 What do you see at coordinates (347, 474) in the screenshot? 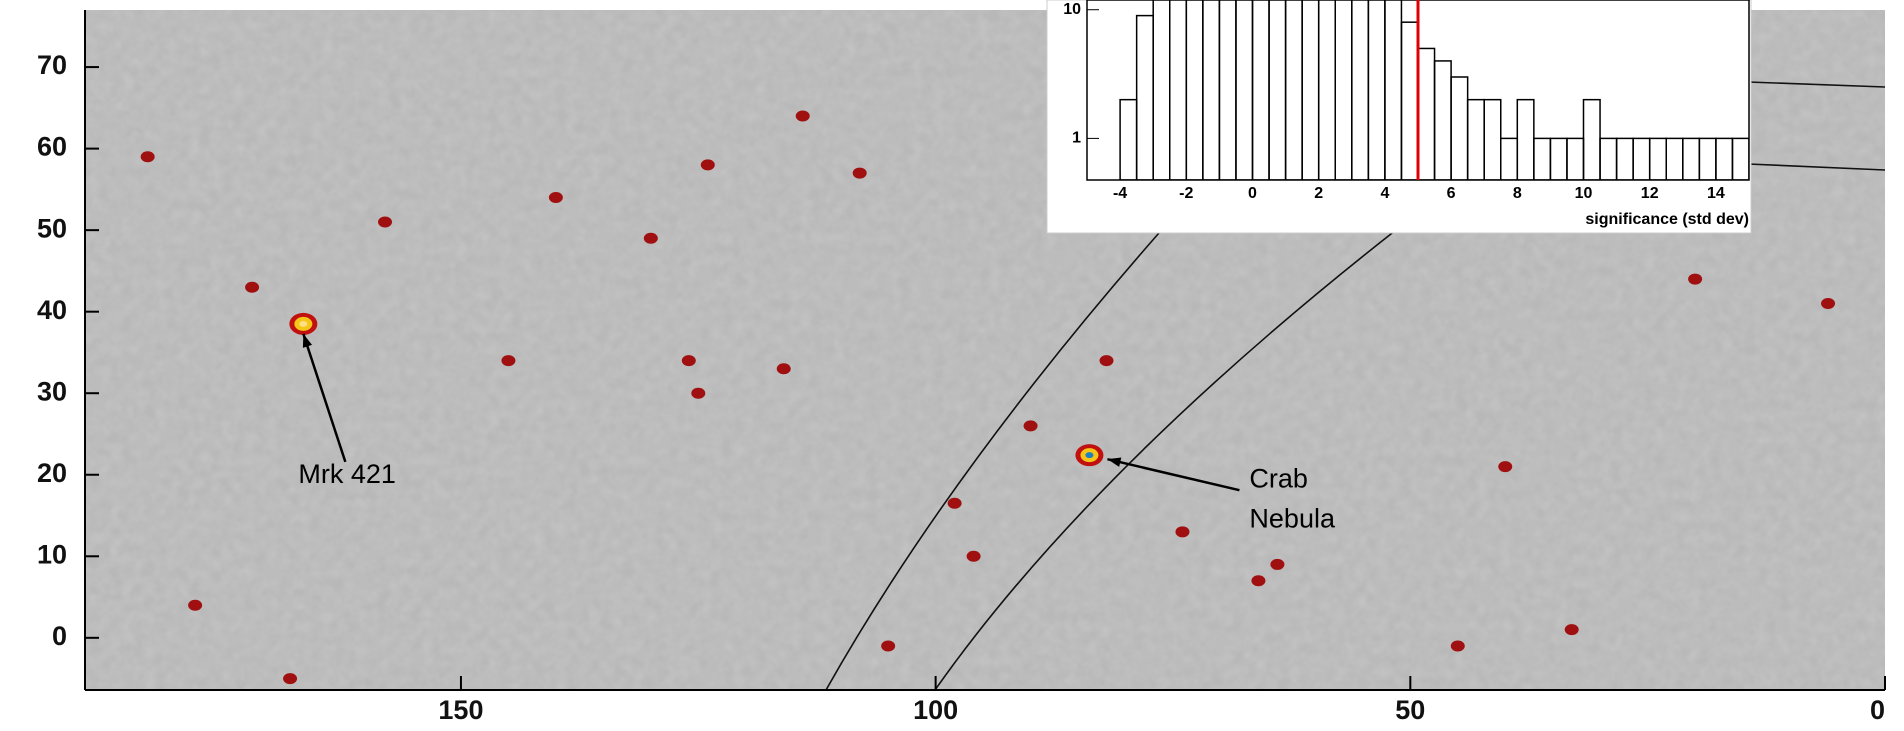
I see `annotation-label: Mrk 421` at bounding box center [347, 474].